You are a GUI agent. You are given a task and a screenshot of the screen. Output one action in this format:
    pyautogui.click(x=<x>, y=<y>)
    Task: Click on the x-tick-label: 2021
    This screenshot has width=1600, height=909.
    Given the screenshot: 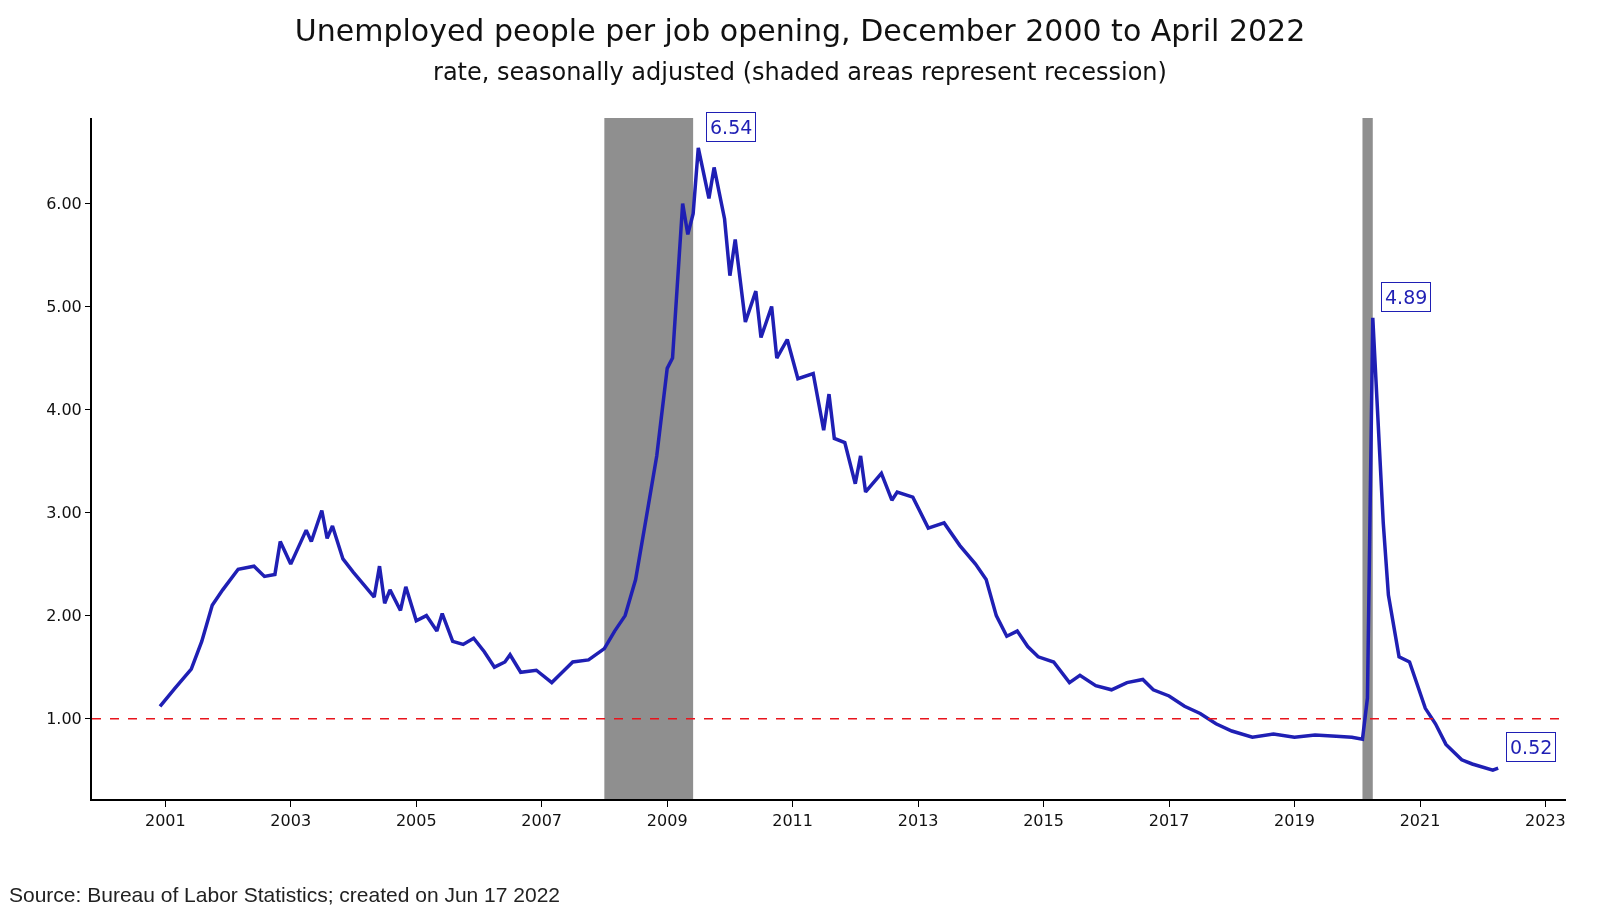 What is the action you would take?
    pyautogui.click(x=1420, y=821)
    